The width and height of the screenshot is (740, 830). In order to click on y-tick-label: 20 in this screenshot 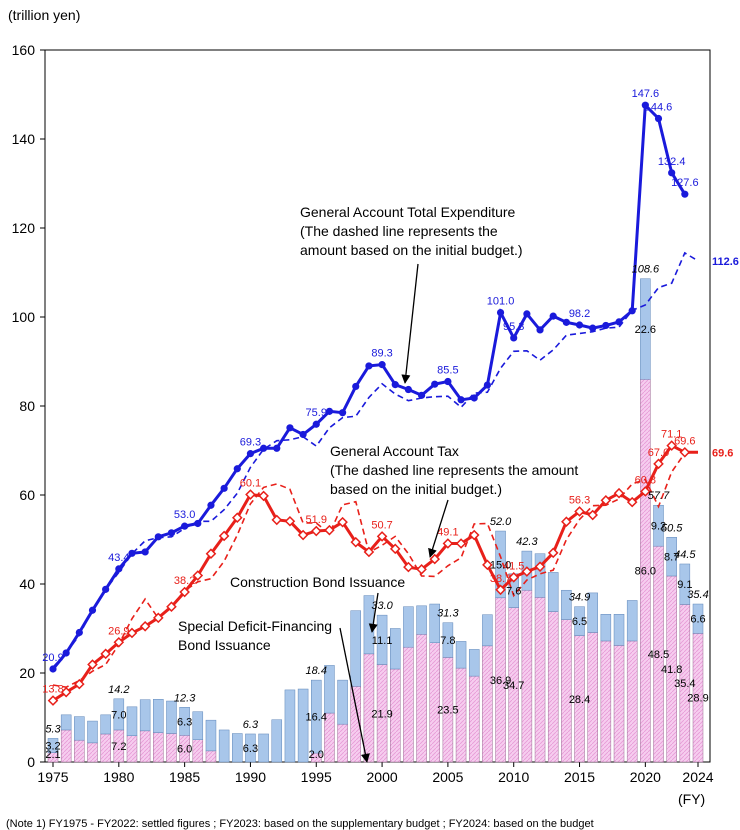, I will do `click(27, 673)`.